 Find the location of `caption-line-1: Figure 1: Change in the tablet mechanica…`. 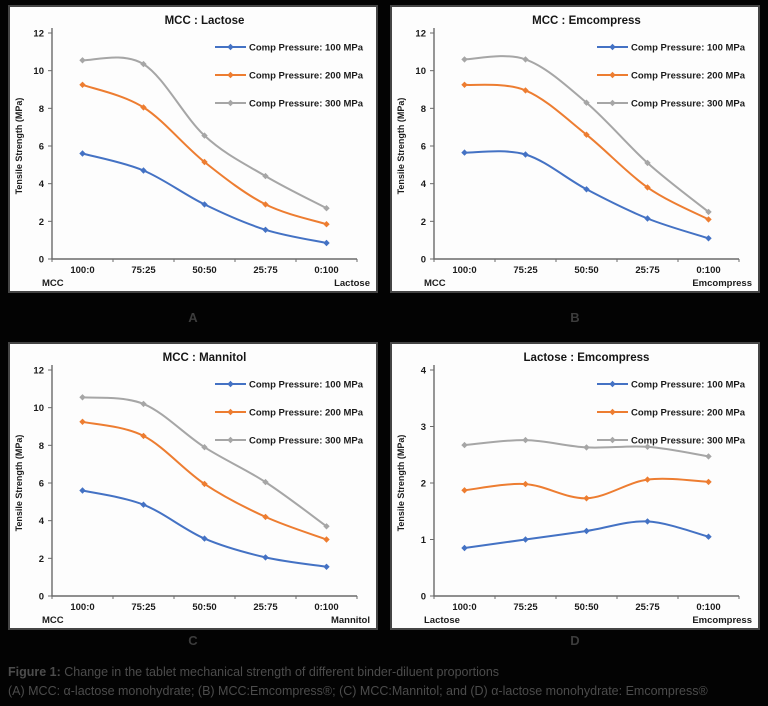

caption-line-1: Figure 1: Change in the tablet mechanica… is located at coordinates (383, 672).